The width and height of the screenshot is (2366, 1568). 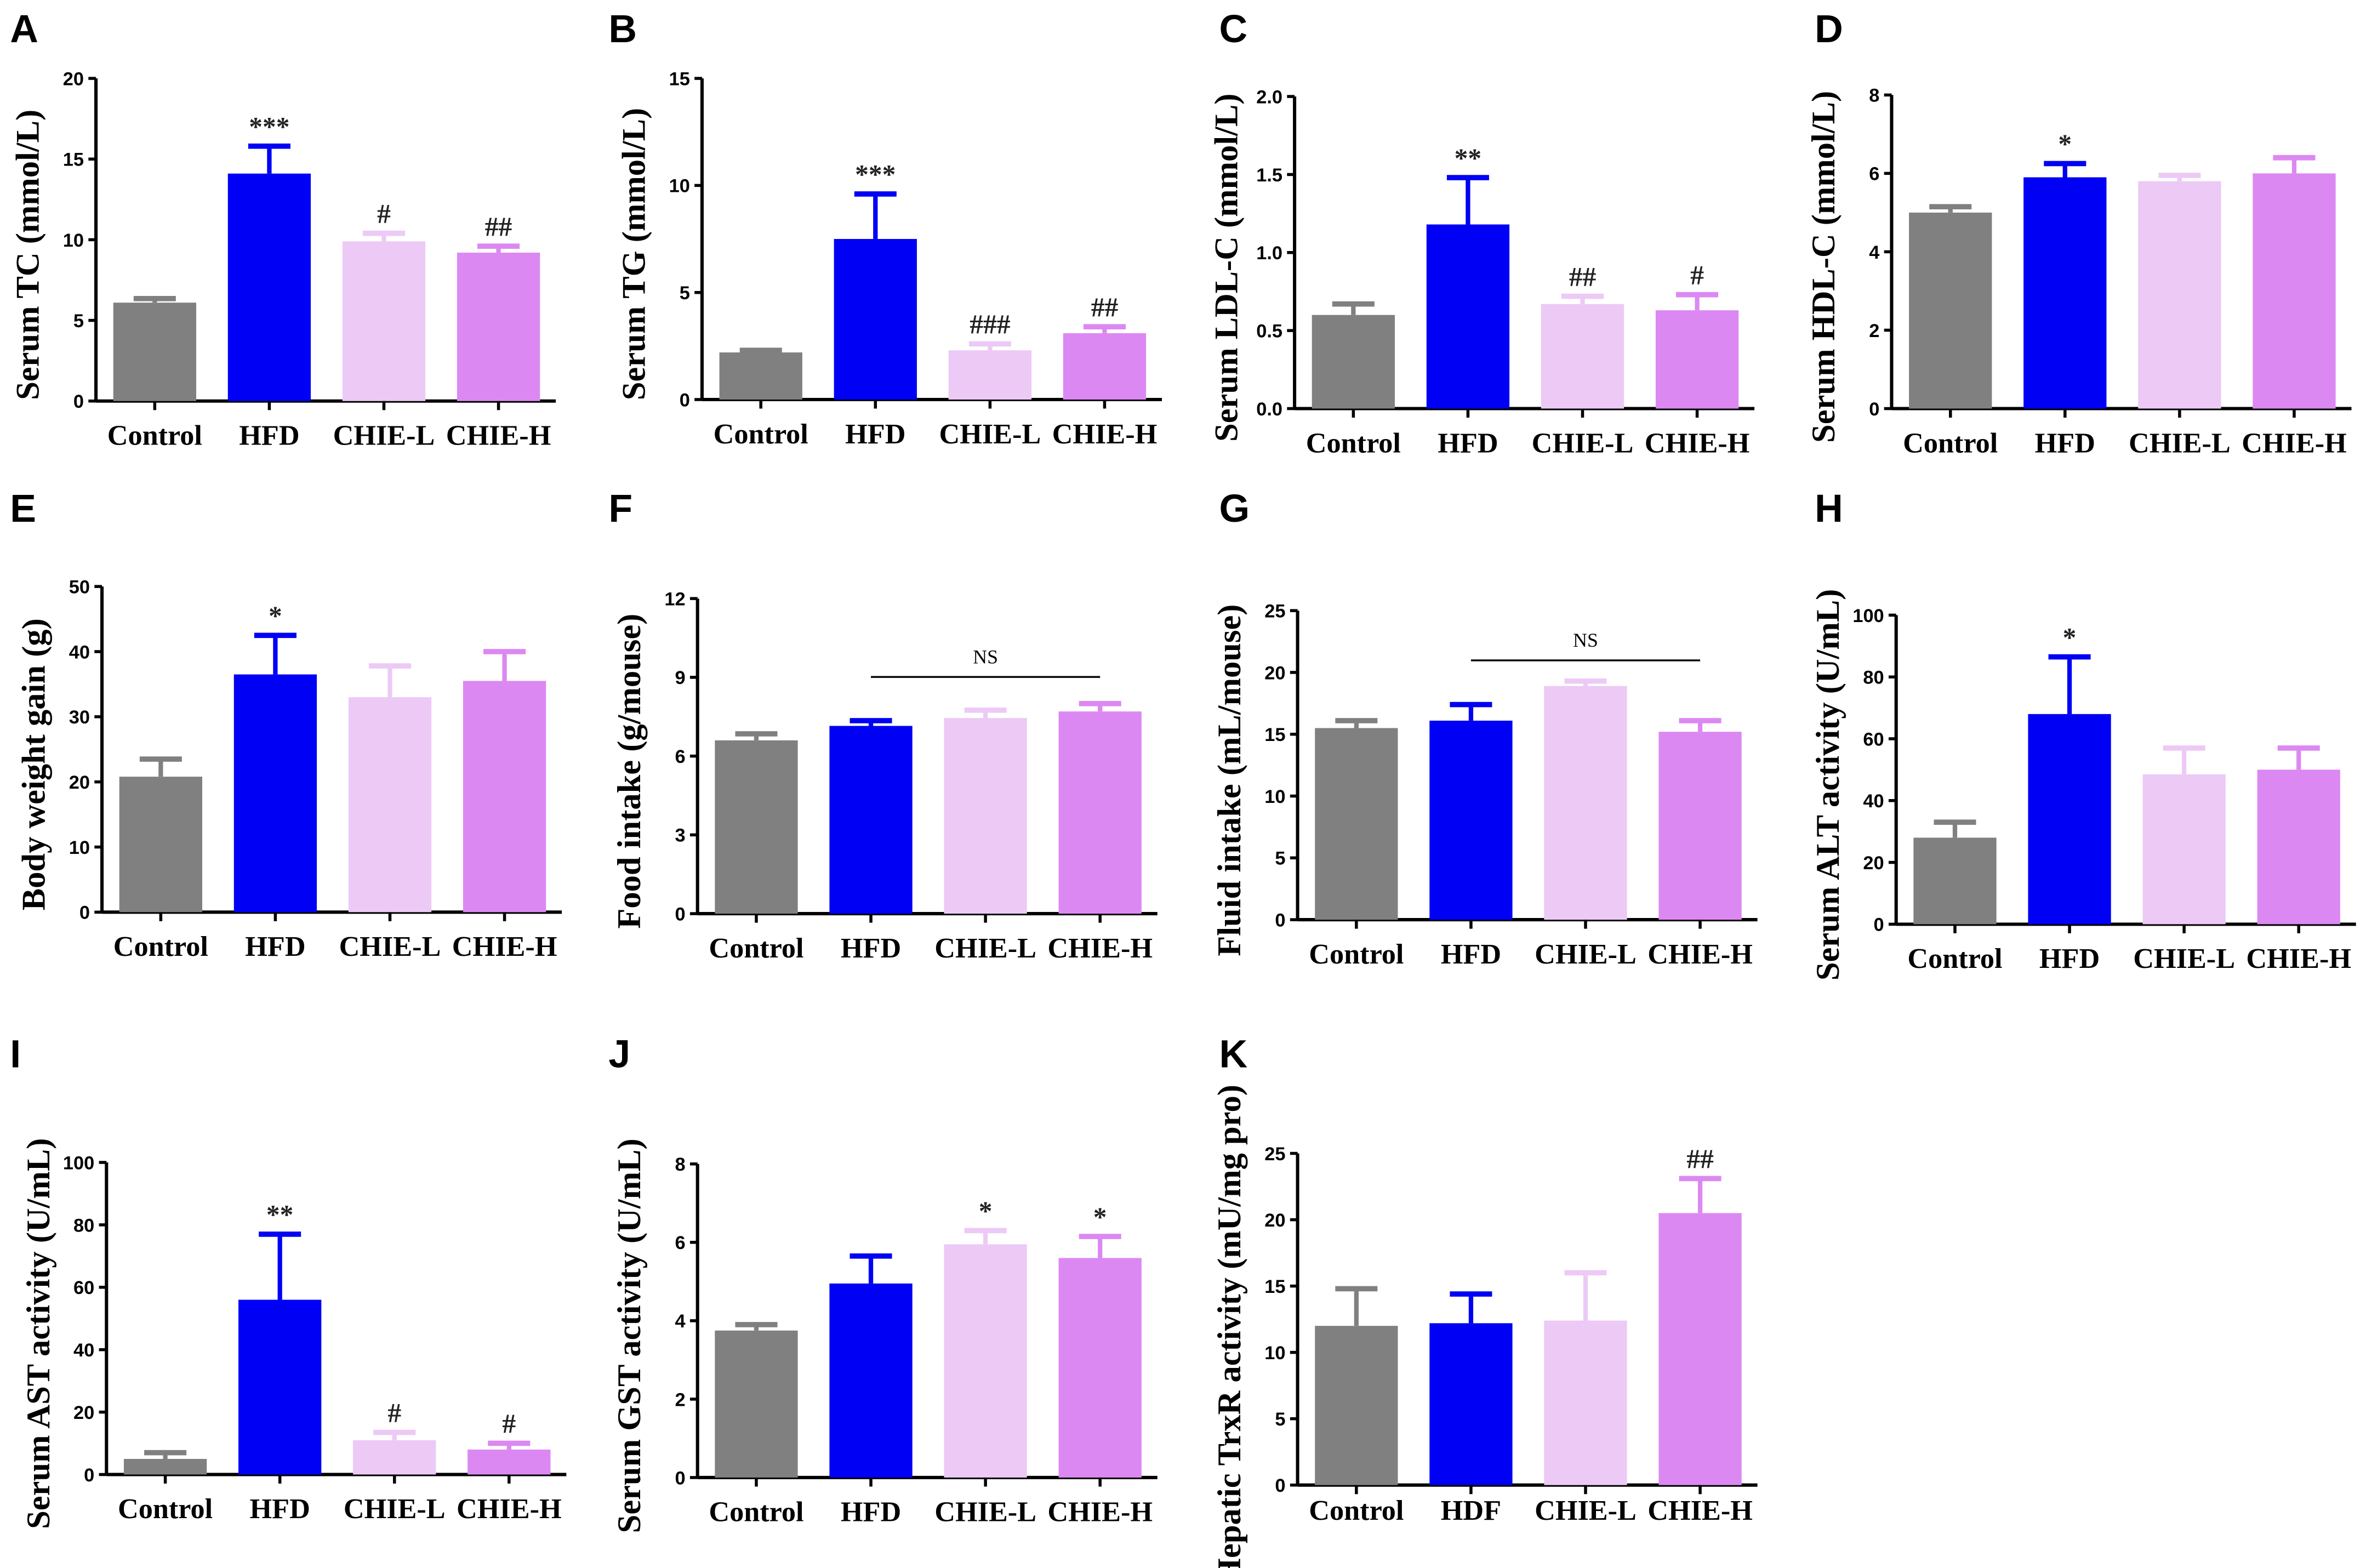 What do you see at coordinates (1229, 780) in the screenshot?
I see `y-axis-label: Fluid intake (mL/mouse)` at bounding box center [1229, 780].